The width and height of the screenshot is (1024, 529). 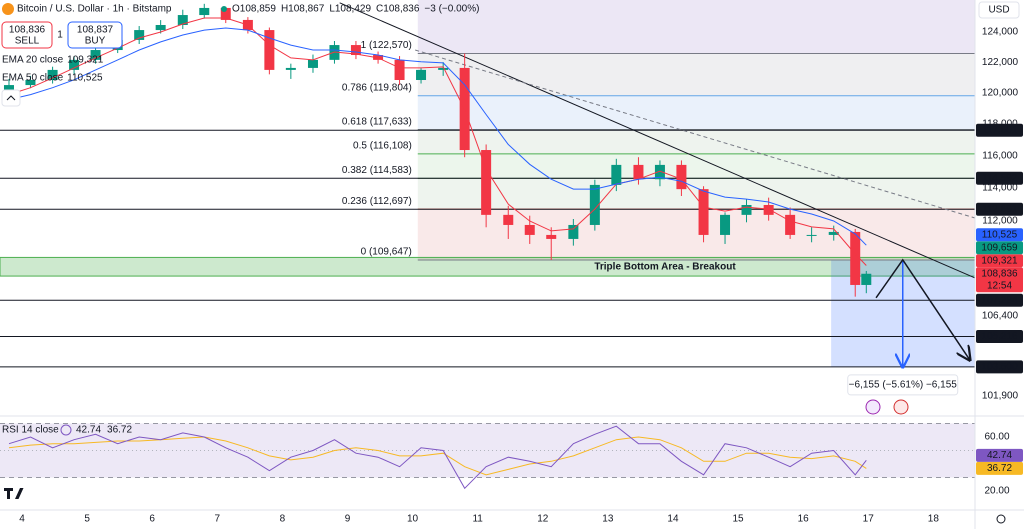 I want to click on ohlc-value: O108,859, so click(x=254, y=9).